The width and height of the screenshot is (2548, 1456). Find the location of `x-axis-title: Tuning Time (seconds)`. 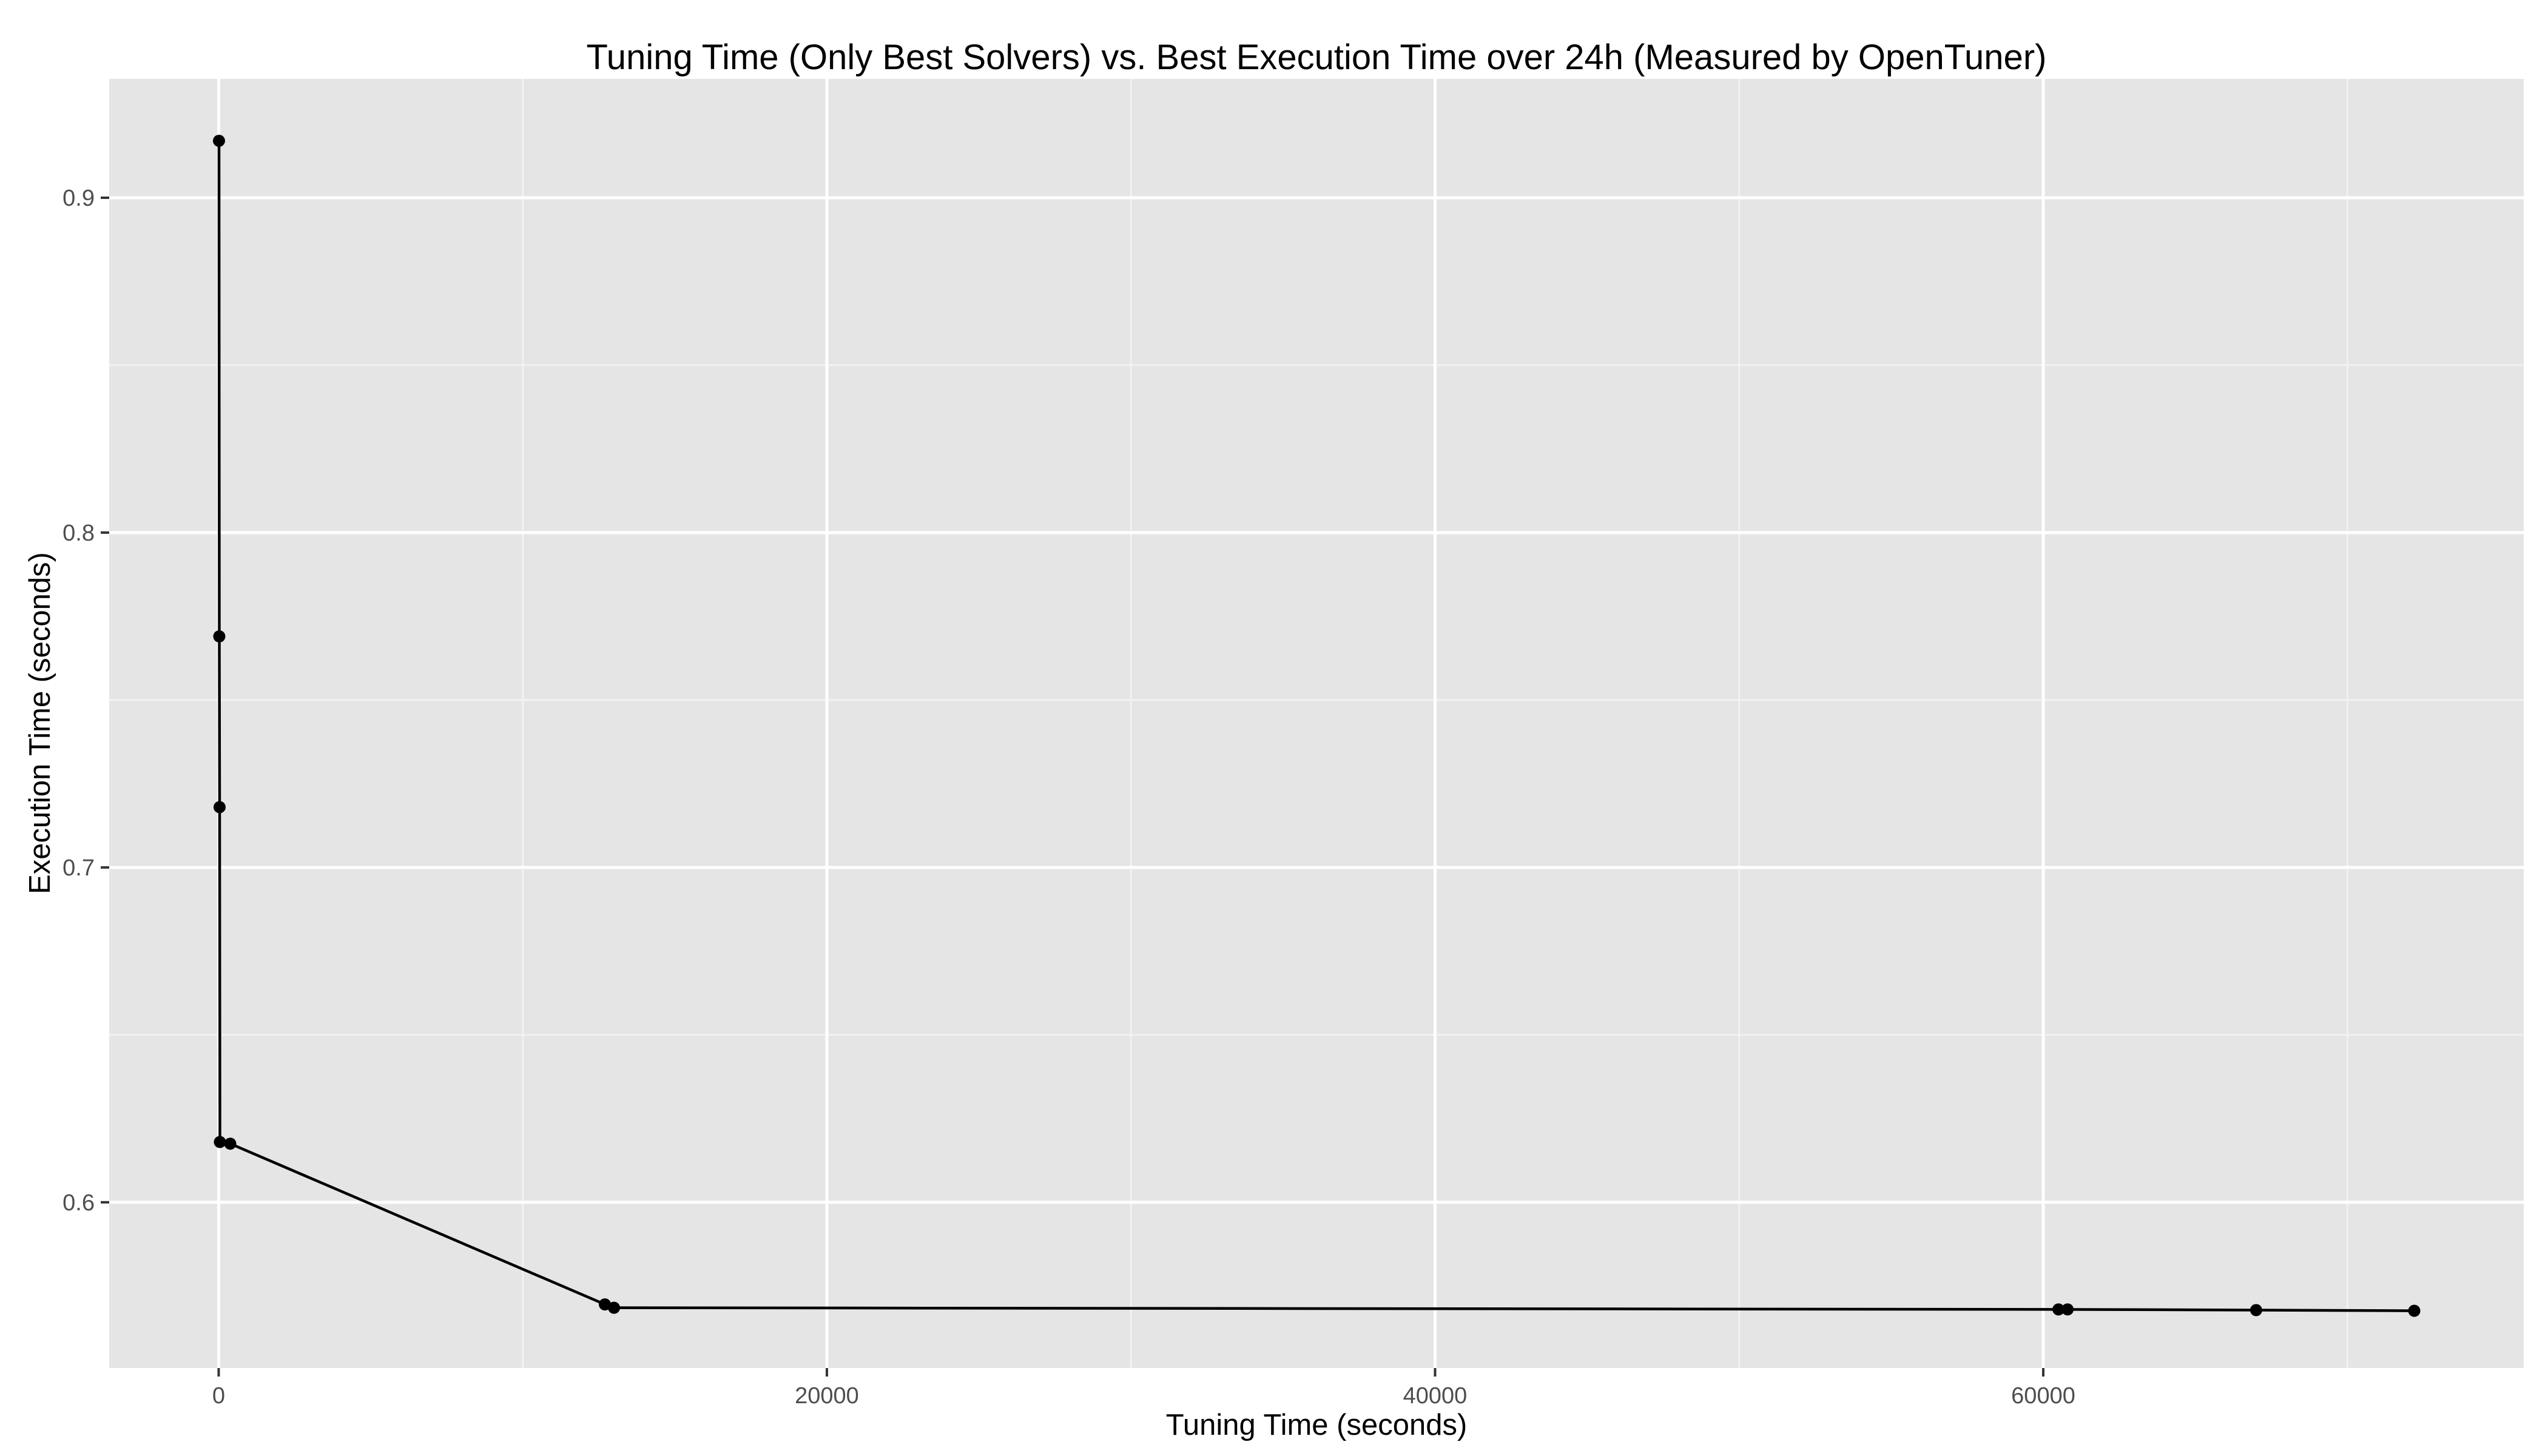

x-axis-title: Tuning Time (seconds) is located at coordinates (1317, 1425).